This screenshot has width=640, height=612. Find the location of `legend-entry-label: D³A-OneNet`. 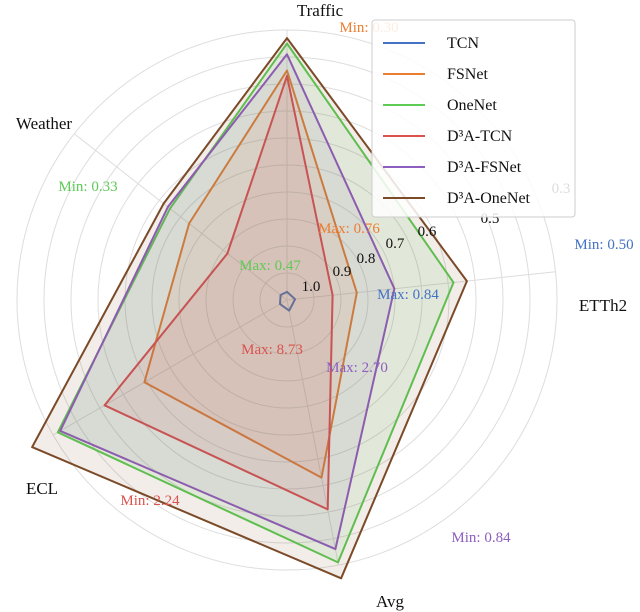

legend-entry-label: D³A-OneNet is located at coordinates (489, 198).